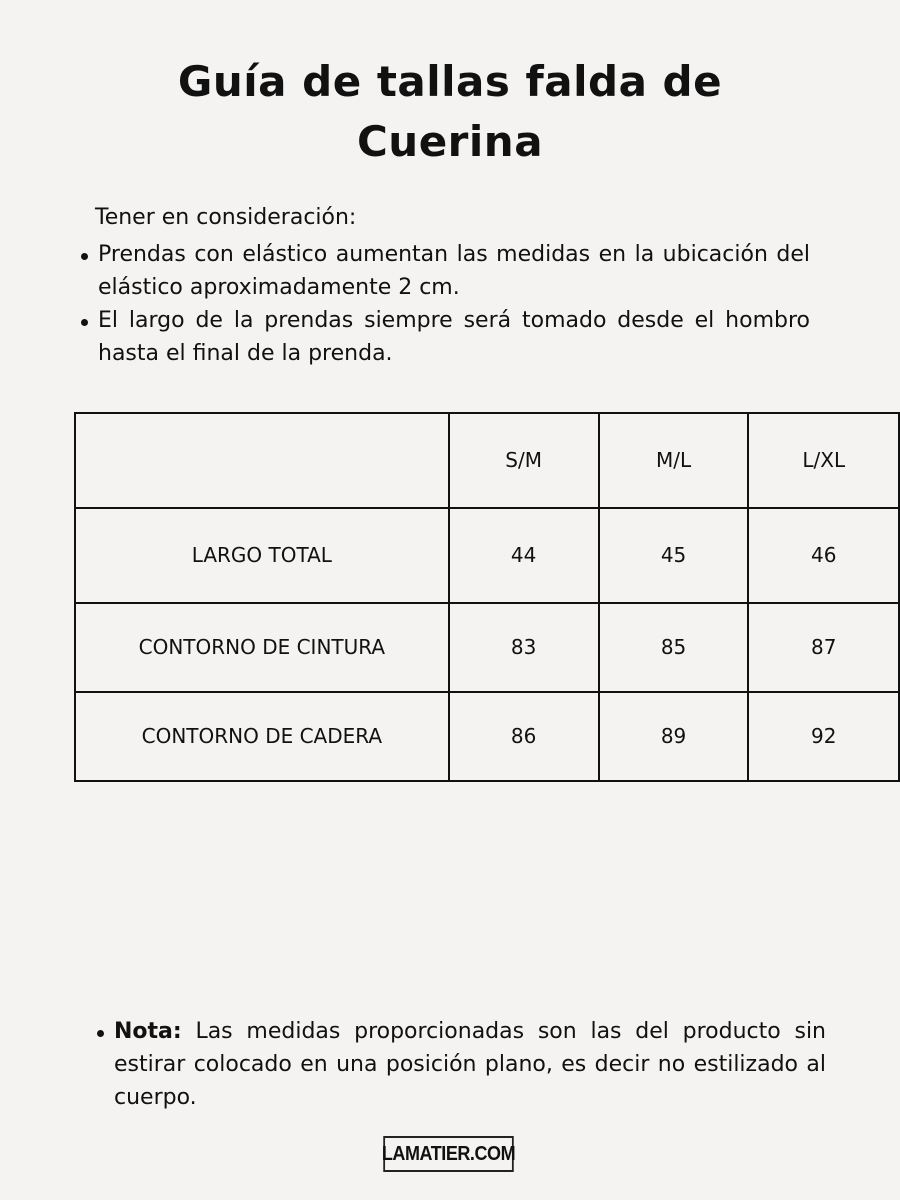 This screenshot has width=900, height=1200. I want to click on table-cell: 89, so click(673, 736).